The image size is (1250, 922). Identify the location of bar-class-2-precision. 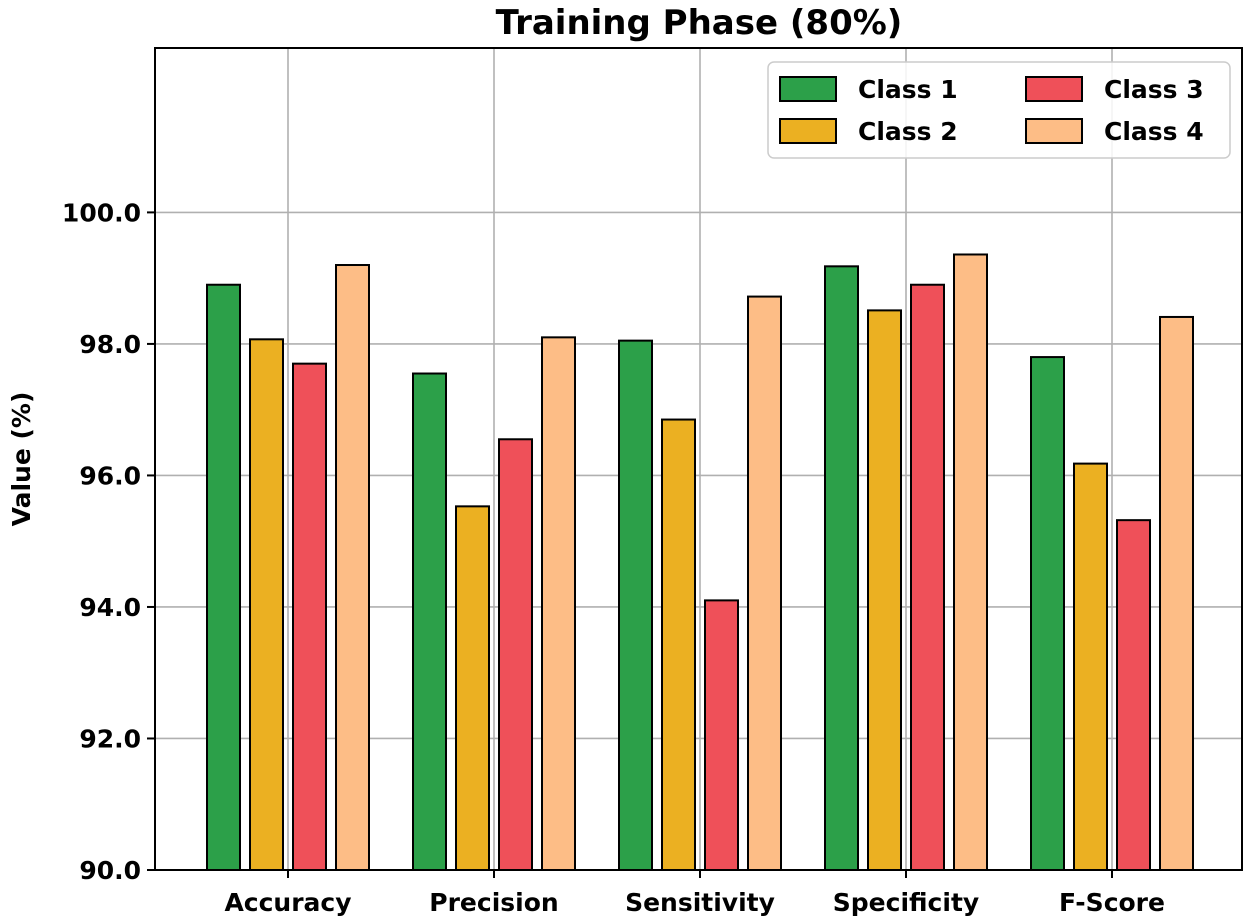
(472, 688).